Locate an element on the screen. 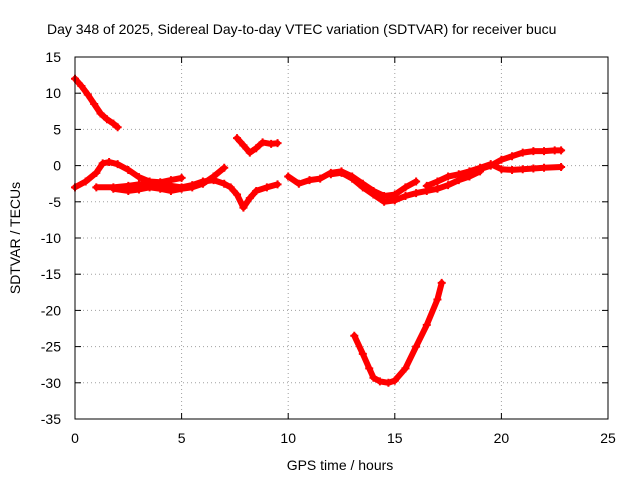 This screenshot has height=480, width=640. x-tick-label: 10 is located at coordinates (288, 438).